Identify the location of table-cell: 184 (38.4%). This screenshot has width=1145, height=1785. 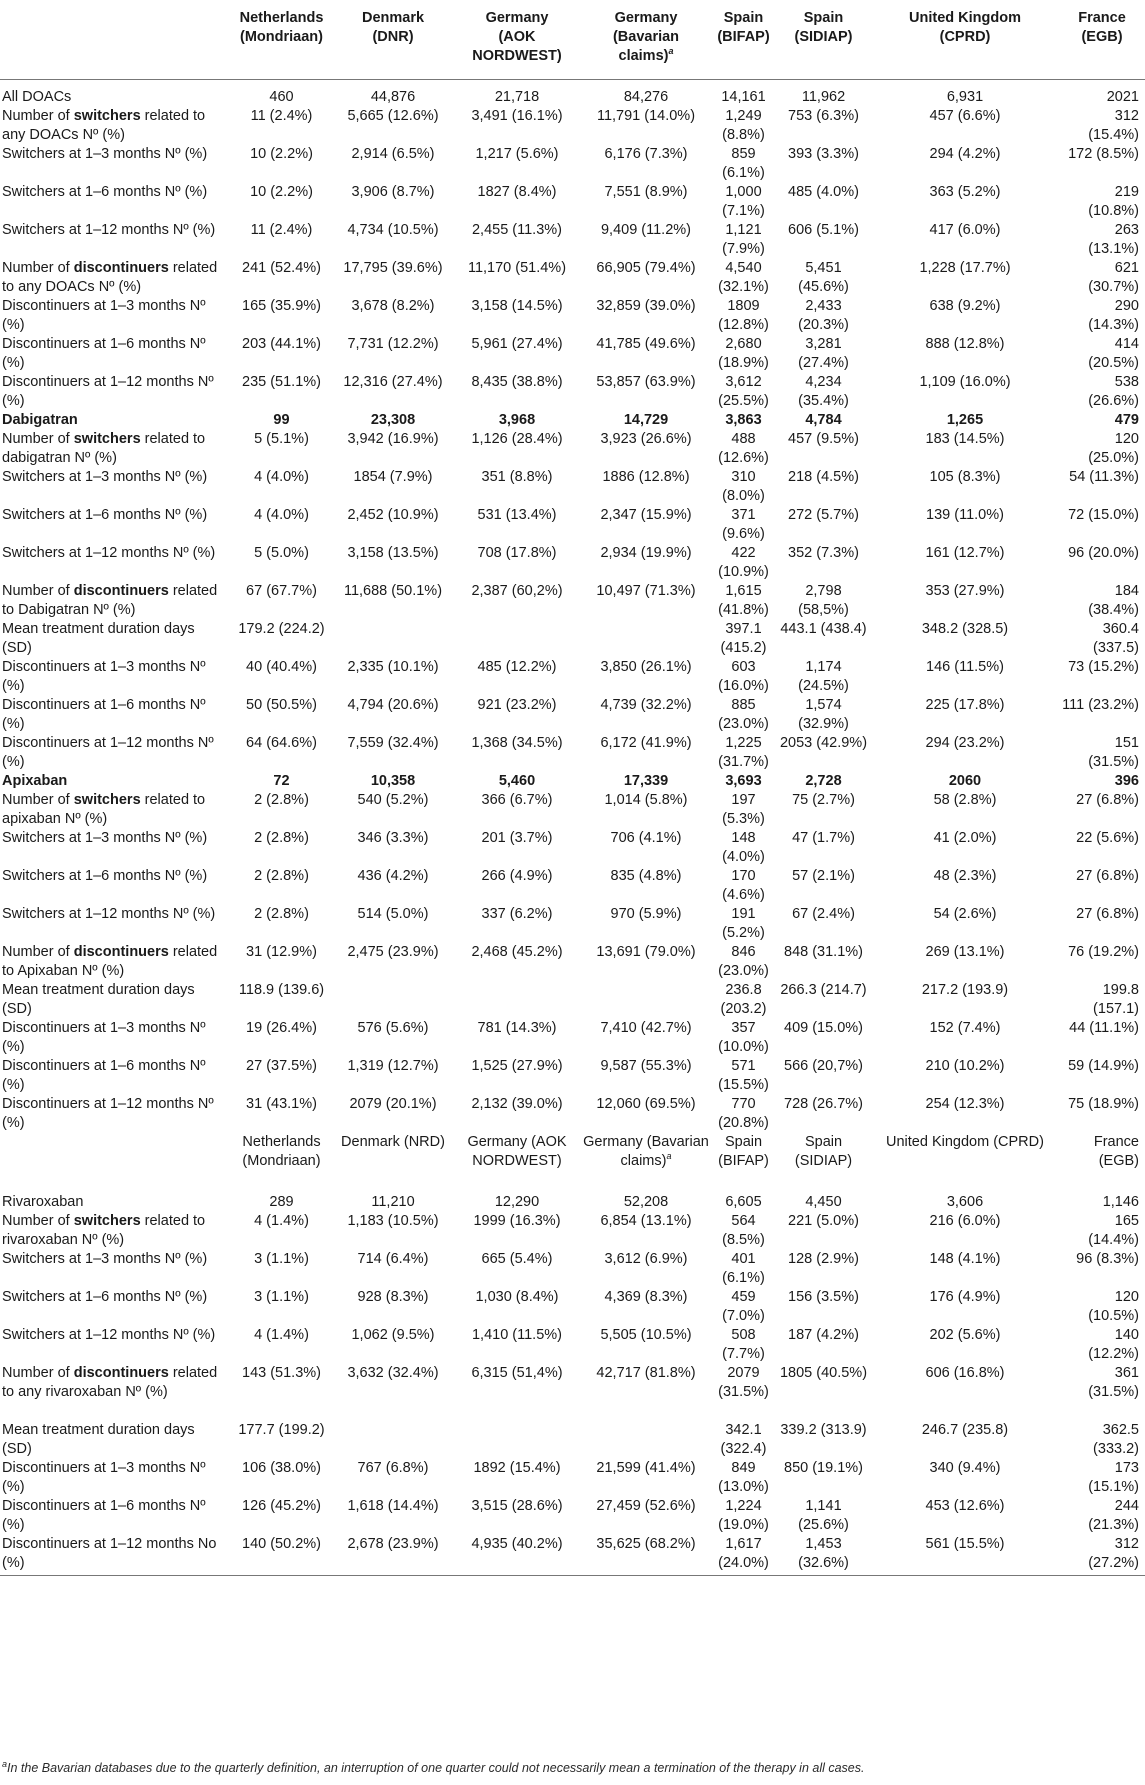
(1113, 600).